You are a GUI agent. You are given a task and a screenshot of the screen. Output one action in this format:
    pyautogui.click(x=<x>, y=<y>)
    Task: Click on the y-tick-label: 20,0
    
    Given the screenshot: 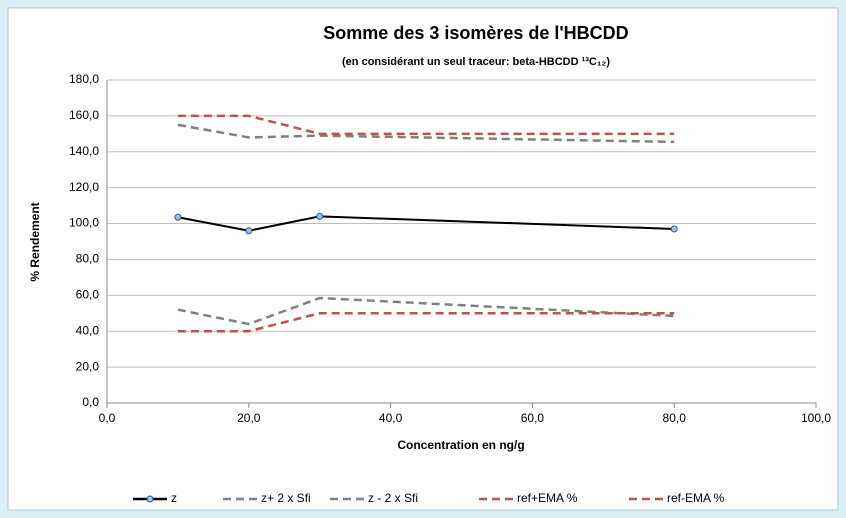 What is the action you would take?
    pyautogui.click(x=88, y=366)
    